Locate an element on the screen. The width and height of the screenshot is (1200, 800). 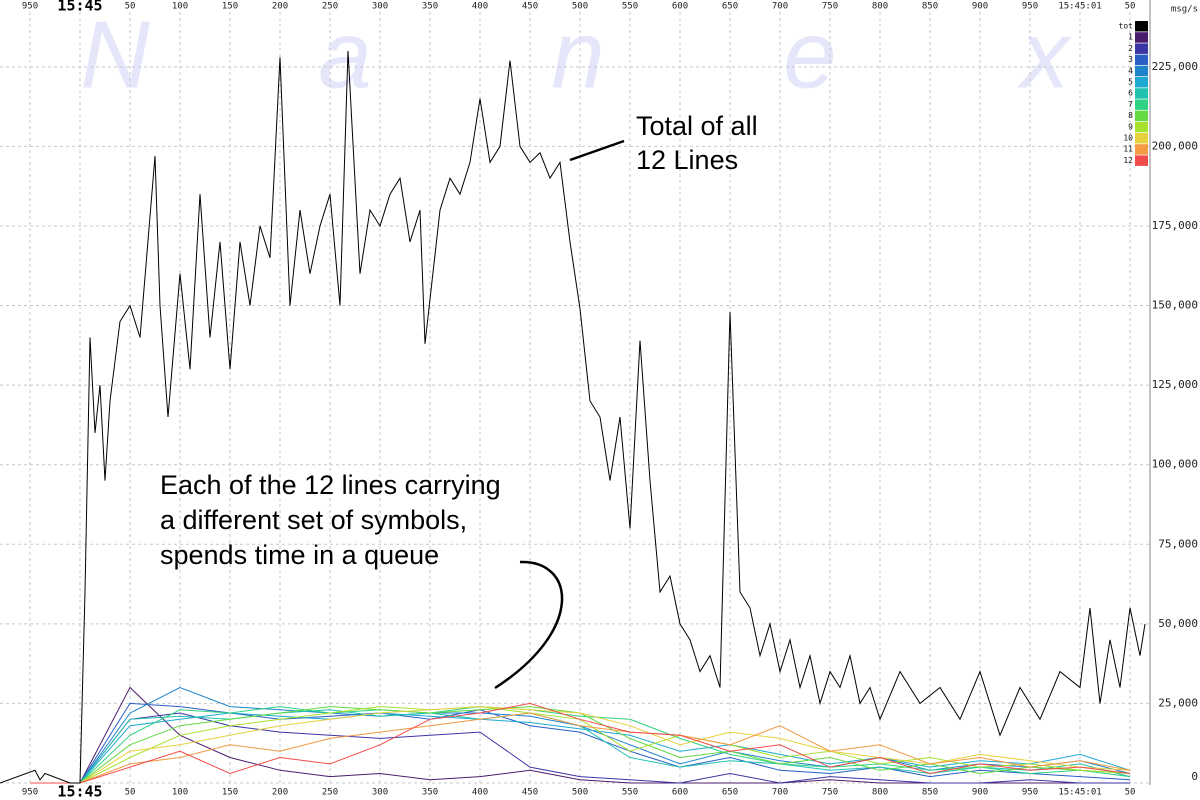
y-tick-label: 25,000 is located at coordinates (1178, 702).